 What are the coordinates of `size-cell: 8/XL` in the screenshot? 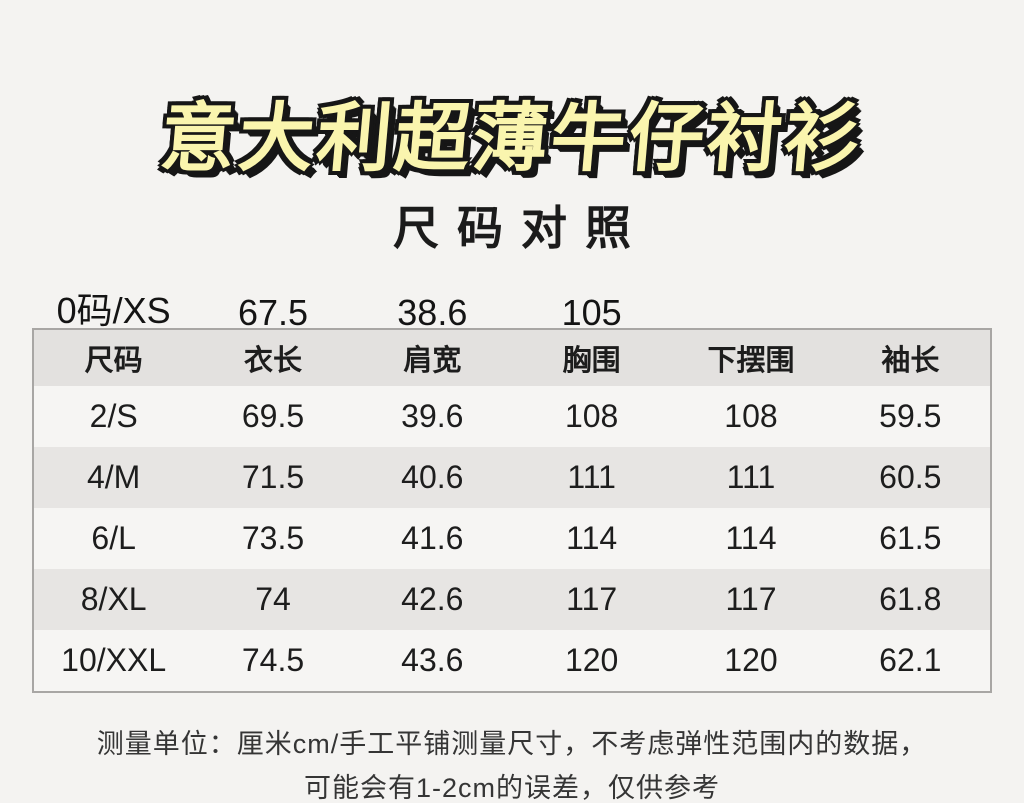 It's located at (113, 598).